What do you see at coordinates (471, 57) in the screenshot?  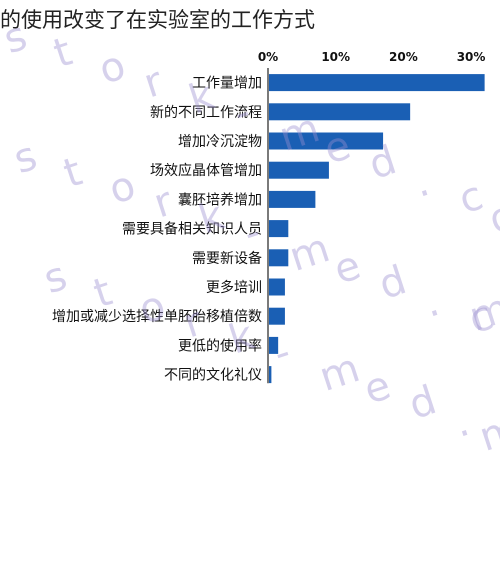 I see `x-tick-label: 30%` at bounding box center [471, 57].